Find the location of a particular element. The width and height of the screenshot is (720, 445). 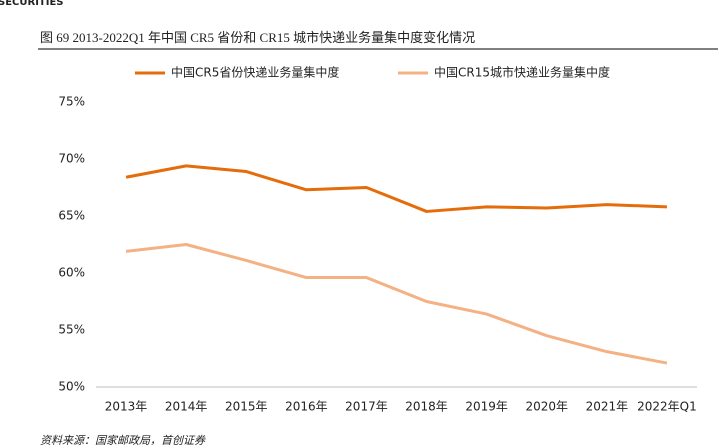

x-tick-label: 2016年 is located at coordinates (306, 407).